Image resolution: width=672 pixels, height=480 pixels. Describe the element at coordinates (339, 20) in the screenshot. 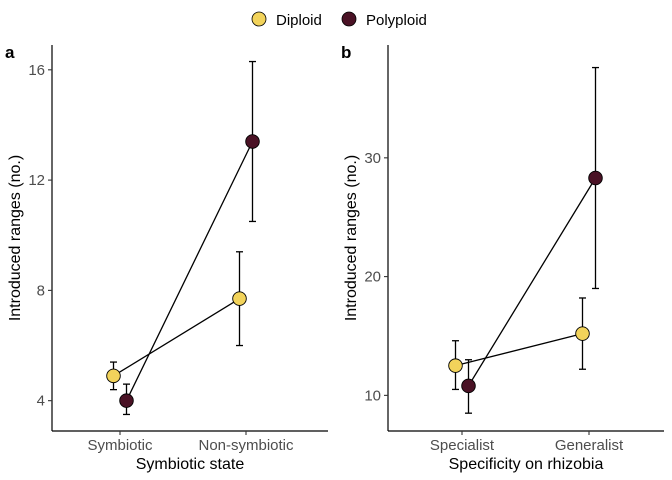

I see `legend: Diploid Polyploid` at that location.